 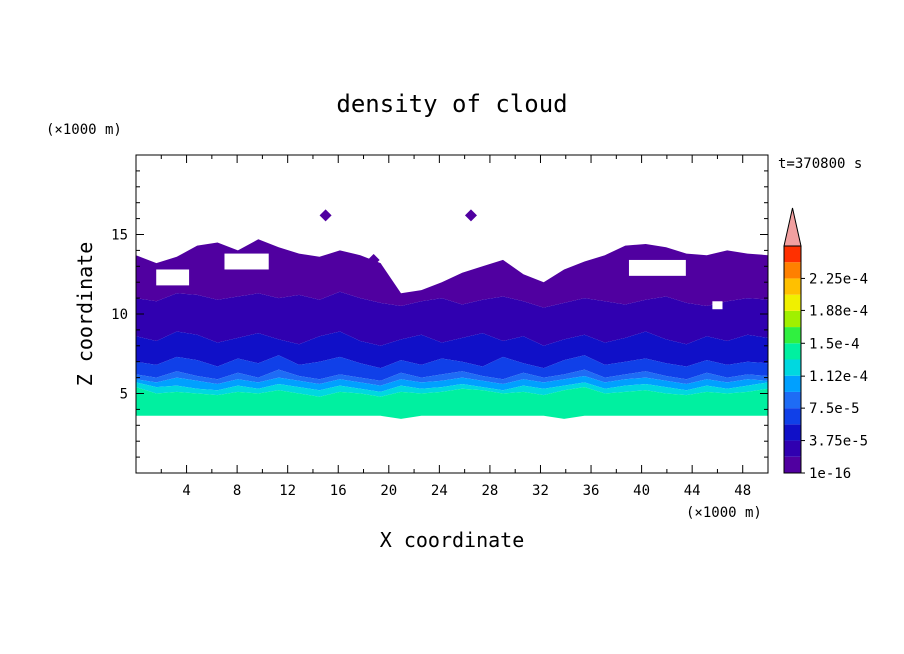 I want to click on density-band-level5, so click(x=452, y=384).